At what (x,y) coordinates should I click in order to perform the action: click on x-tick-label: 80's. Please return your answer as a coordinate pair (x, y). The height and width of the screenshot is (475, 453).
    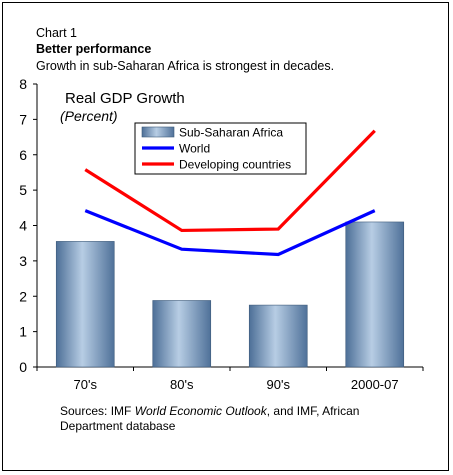
    Looking at the image, I should click on (182, 384).